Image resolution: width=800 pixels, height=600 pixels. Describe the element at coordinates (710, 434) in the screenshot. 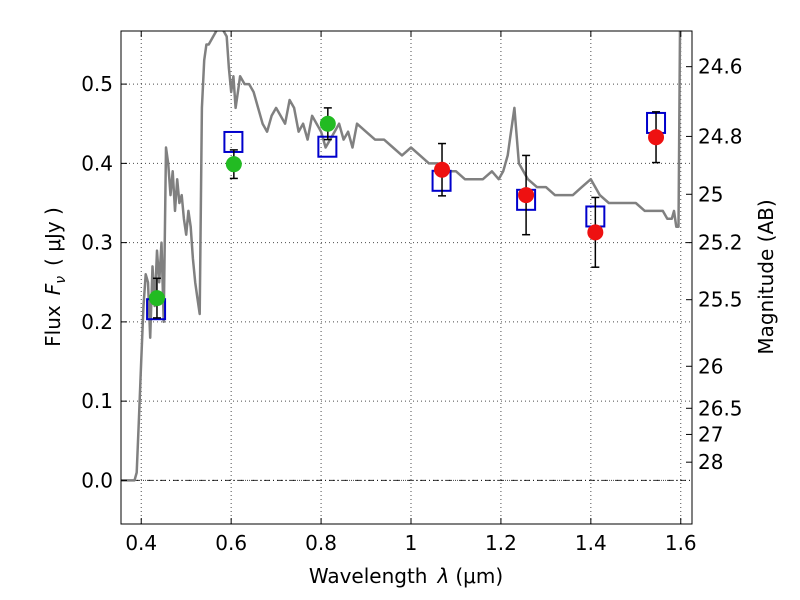

I see `magnitude-tick-label: 27` at that location.